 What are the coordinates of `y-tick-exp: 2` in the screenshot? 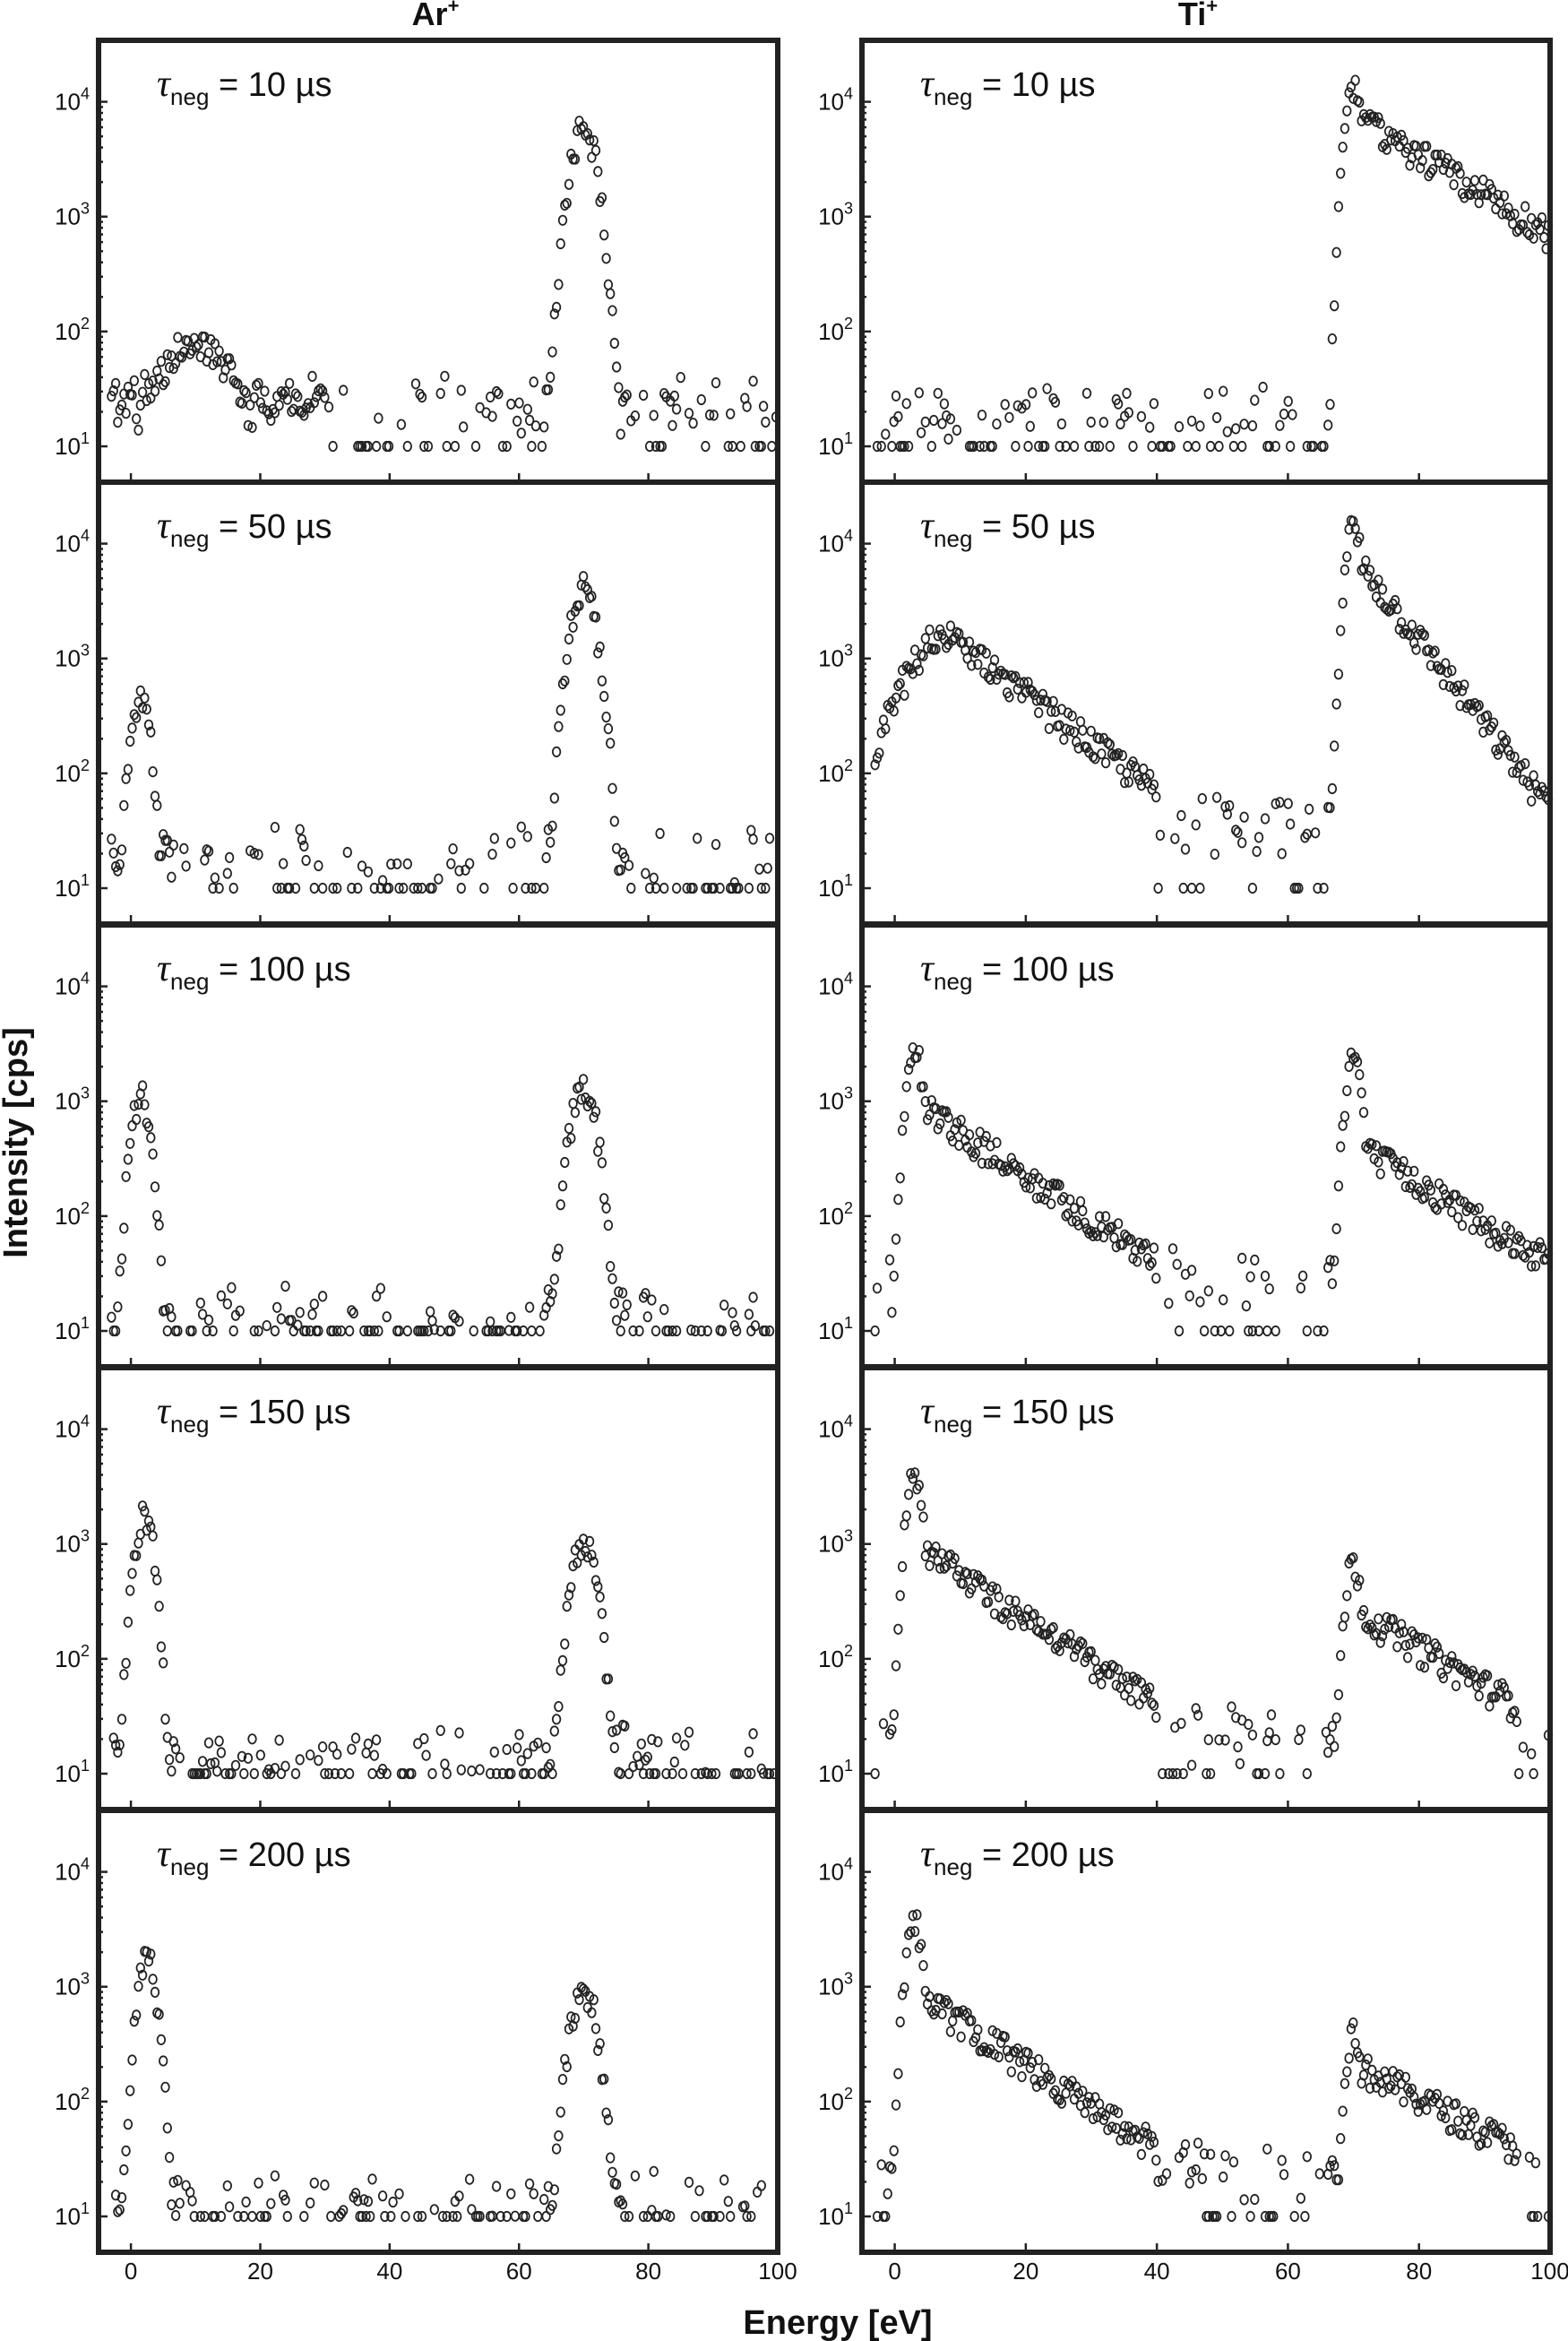 It's located at (849, 1651).